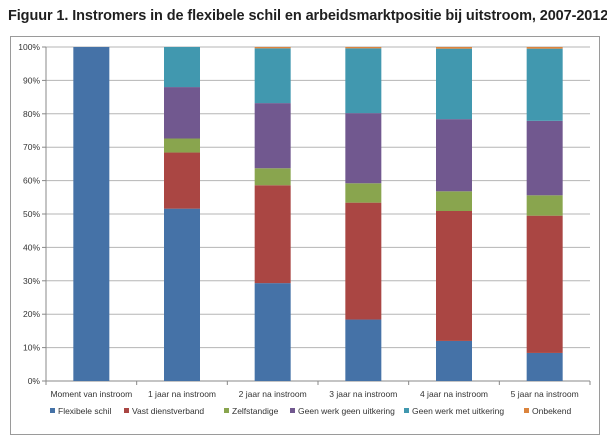 This screenshot has height=446, width=607. Describe the element at coordinates (458, 411) in the screenshot. I see `legend-label: Geen werk met uitkering` at that location.